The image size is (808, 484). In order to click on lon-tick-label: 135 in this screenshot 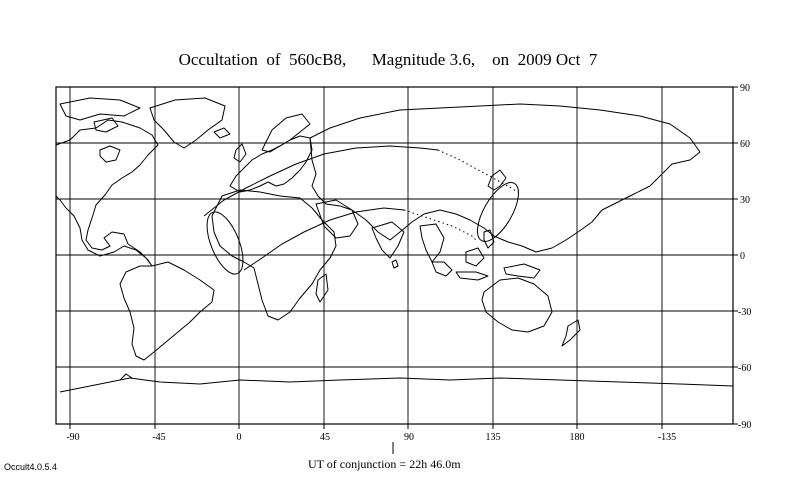, I will do `click(493, 437)`.